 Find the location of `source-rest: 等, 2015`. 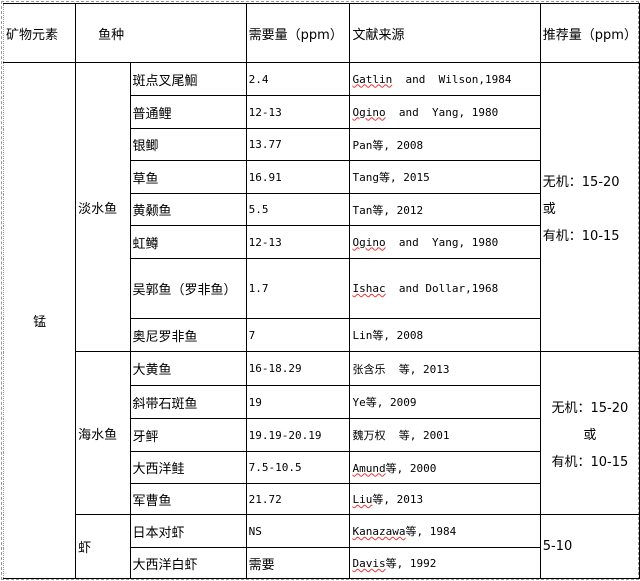

source-rest: 等, 2015 is located at coordinates (404, 177).